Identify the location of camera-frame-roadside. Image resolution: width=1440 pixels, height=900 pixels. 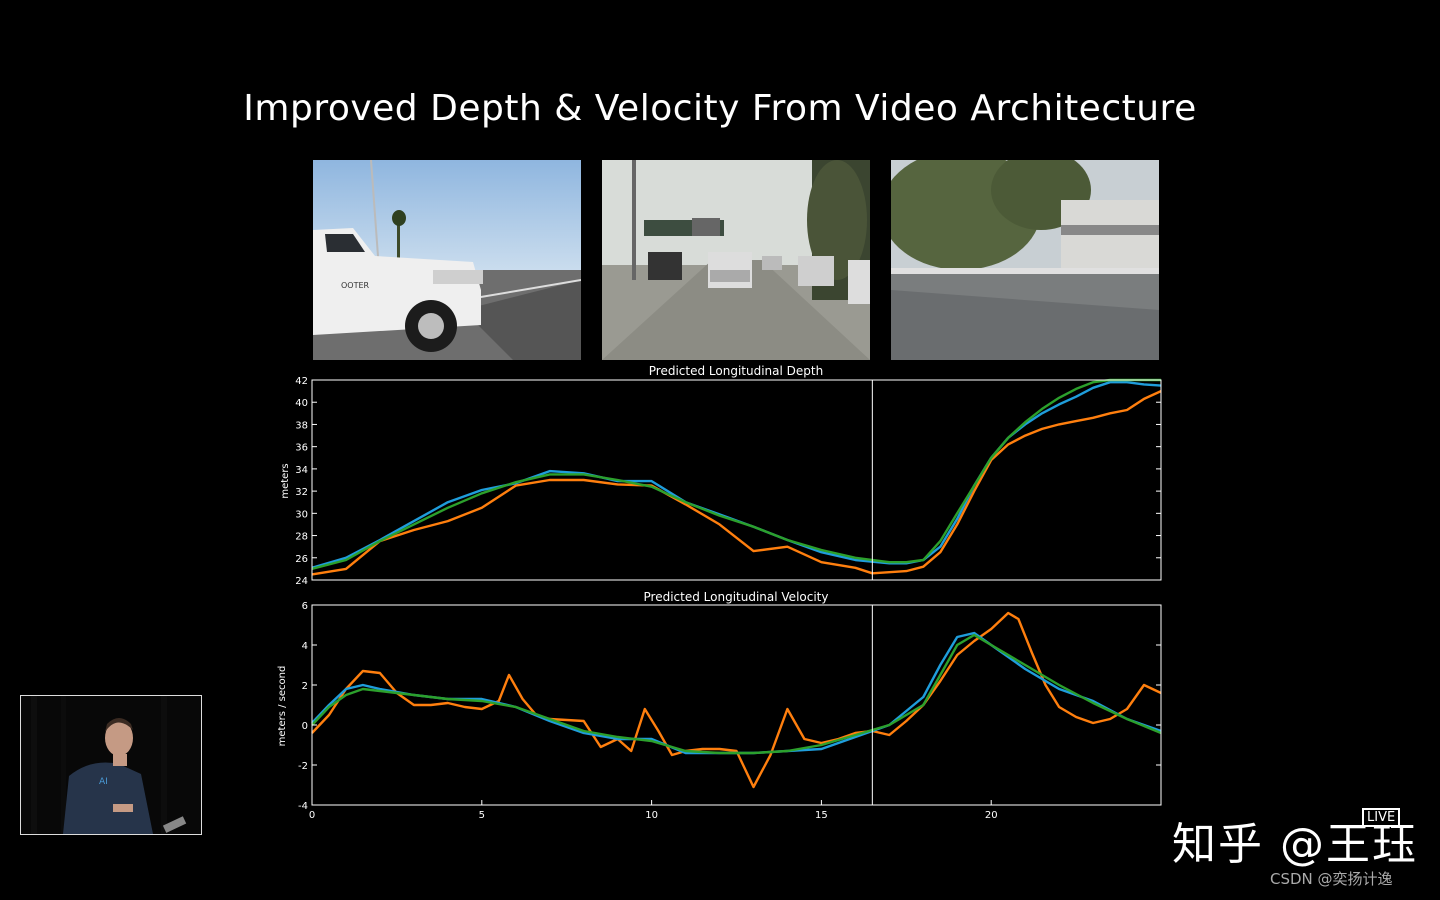
(1025, 260).